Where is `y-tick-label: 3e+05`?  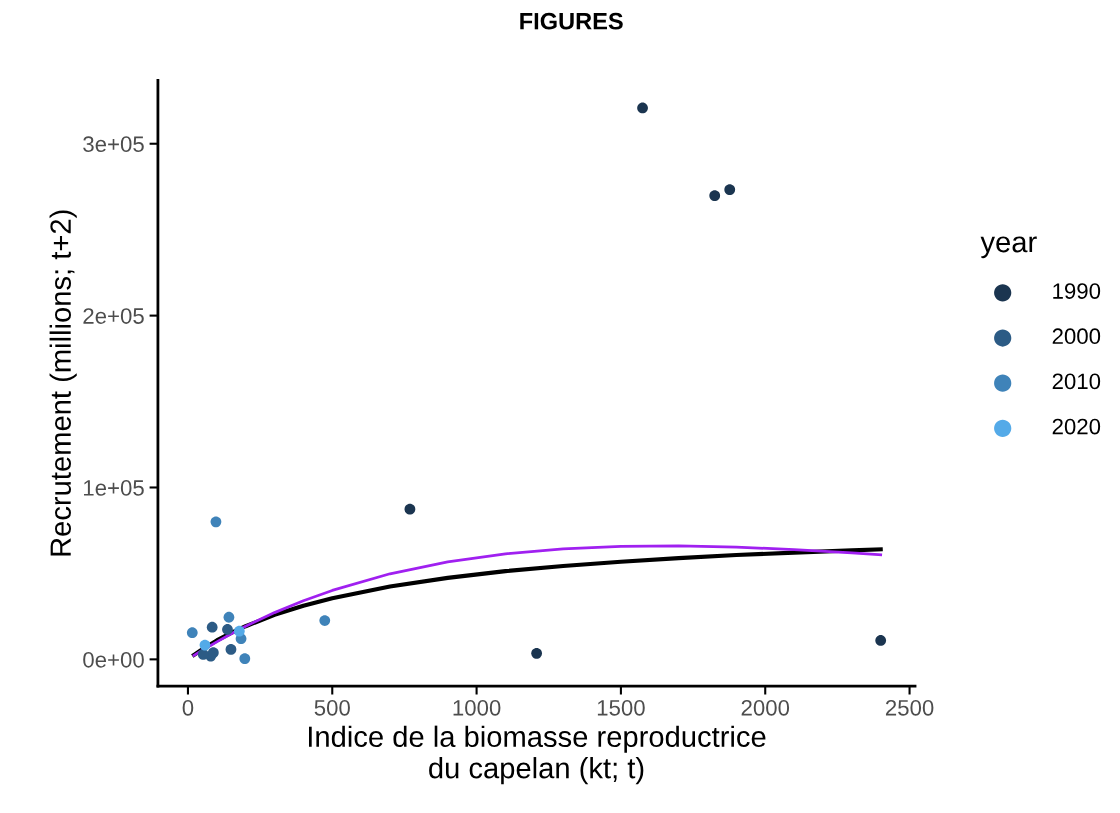 y-tick-label: 3e+05 is located at coordinates (113, 144).